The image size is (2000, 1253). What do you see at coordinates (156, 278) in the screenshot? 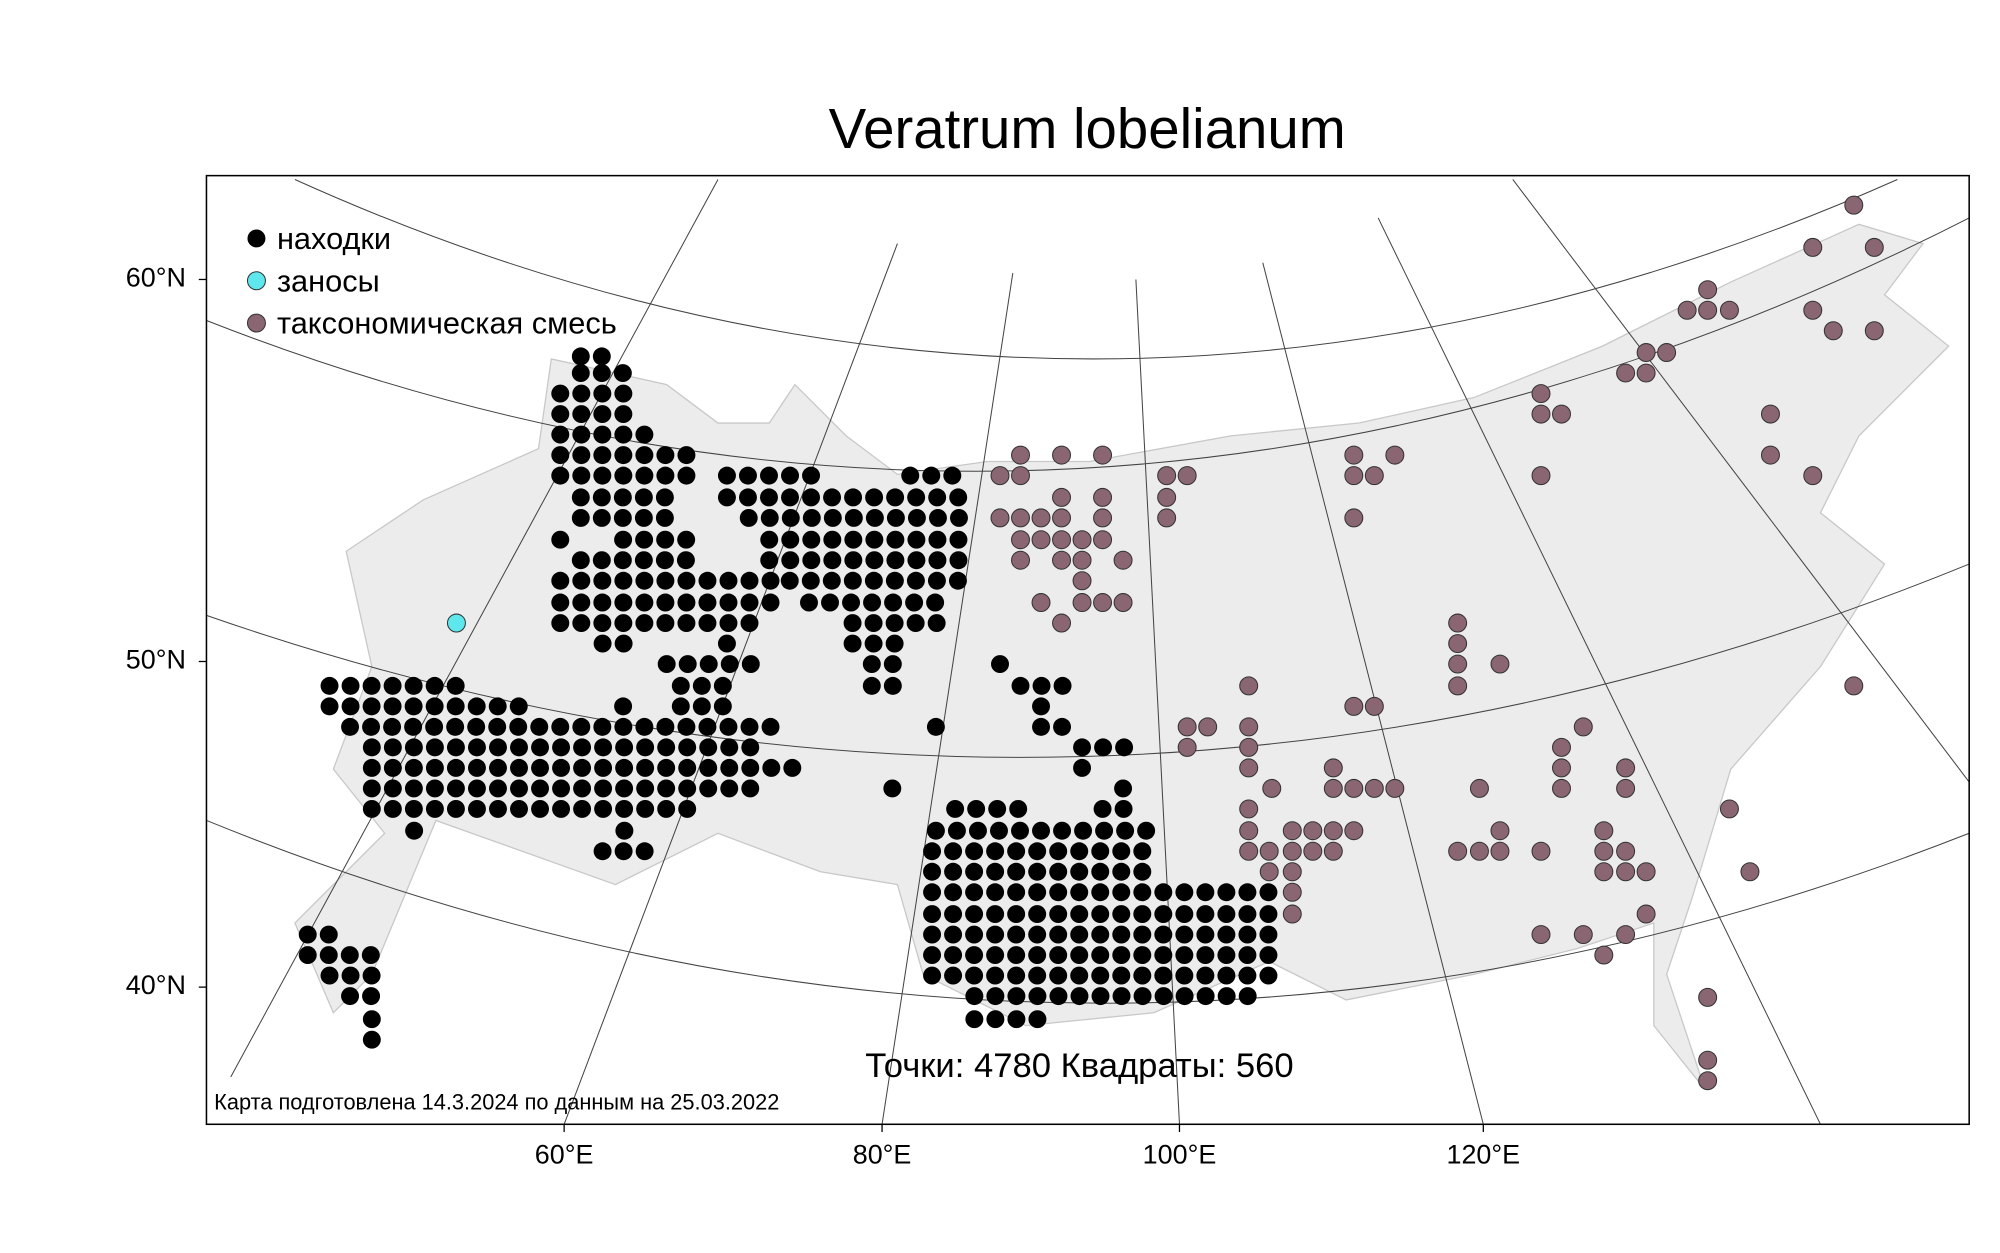
I see `lat-label: 60°N` at bounding box center [156, 278].